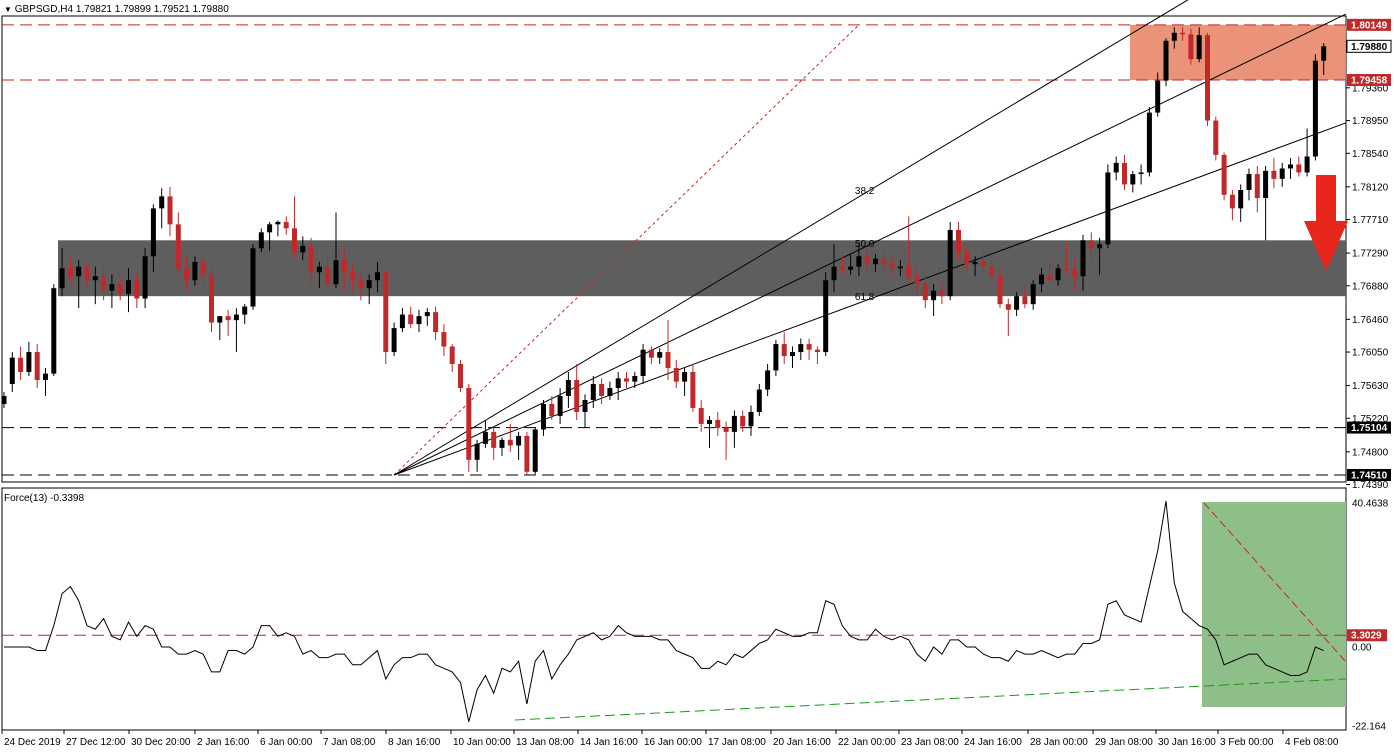 The width and height of the screenshot is (1394, 752). Describe the element at coordinates (1370, 485) in the screenshot. I see `price-axis-label: 1.74390` at that location.